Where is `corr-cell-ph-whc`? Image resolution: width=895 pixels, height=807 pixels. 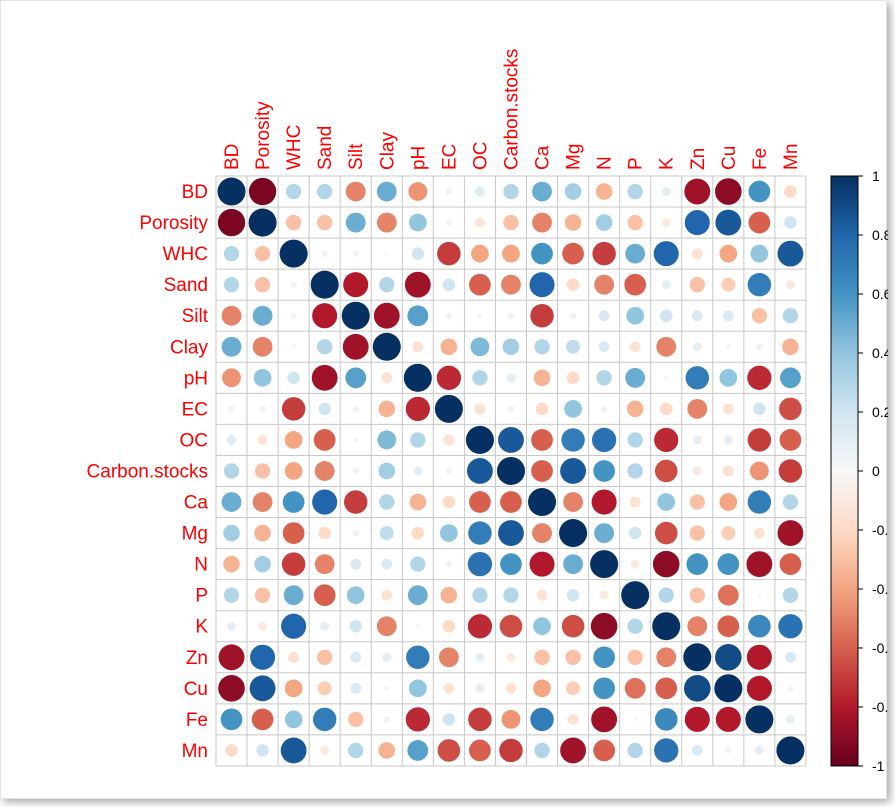 corr-cell-ph-whc is located at coordinates (293, 378).